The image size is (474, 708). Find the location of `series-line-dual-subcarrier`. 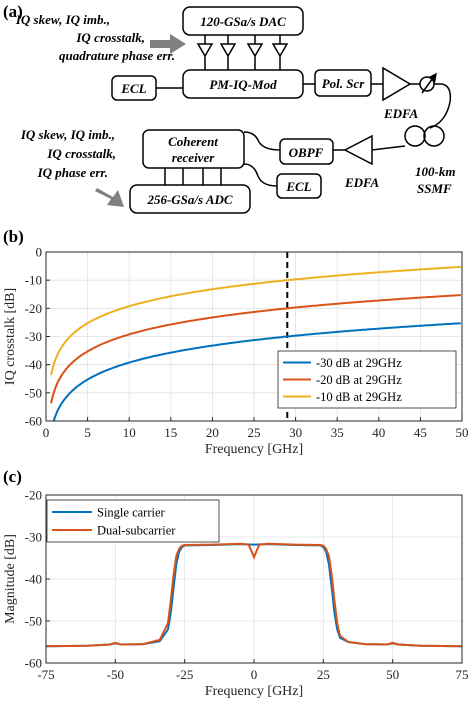

series-line-dual-subcarrier is located at coordinates (254, 595).